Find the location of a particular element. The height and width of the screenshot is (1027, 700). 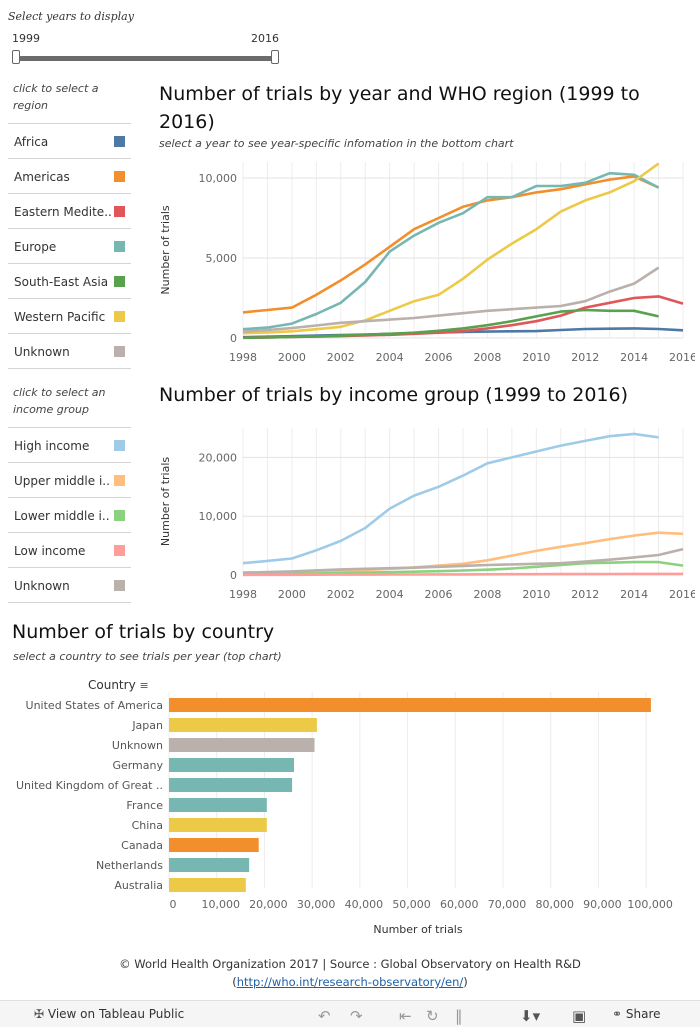

country-label: United Kingdom of Great .. is located at coordinates (89, 785).